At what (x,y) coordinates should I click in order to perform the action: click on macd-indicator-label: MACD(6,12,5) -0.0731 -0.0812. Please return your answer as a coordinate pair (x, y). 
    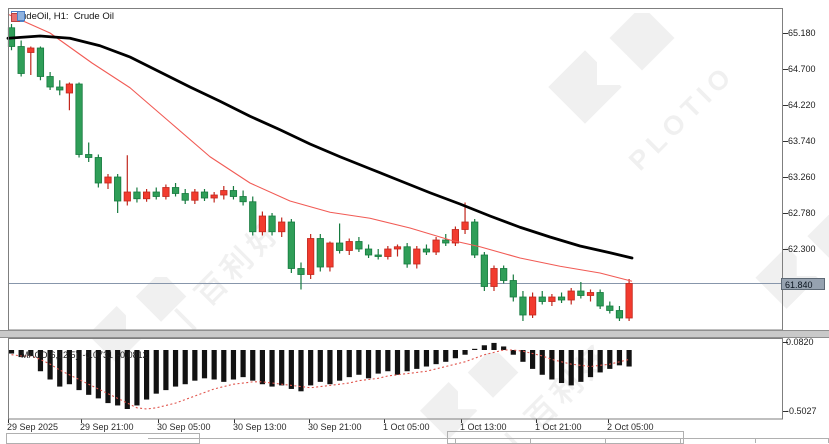
    Looking at the image, I should click on (81, 355).